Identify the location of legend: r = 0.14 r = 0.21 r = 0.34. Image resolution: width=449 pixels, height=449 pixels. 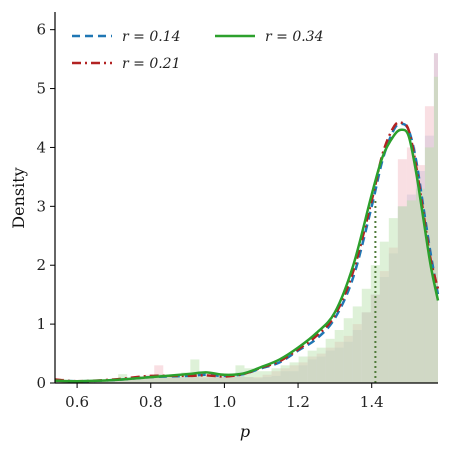
(198, 50).